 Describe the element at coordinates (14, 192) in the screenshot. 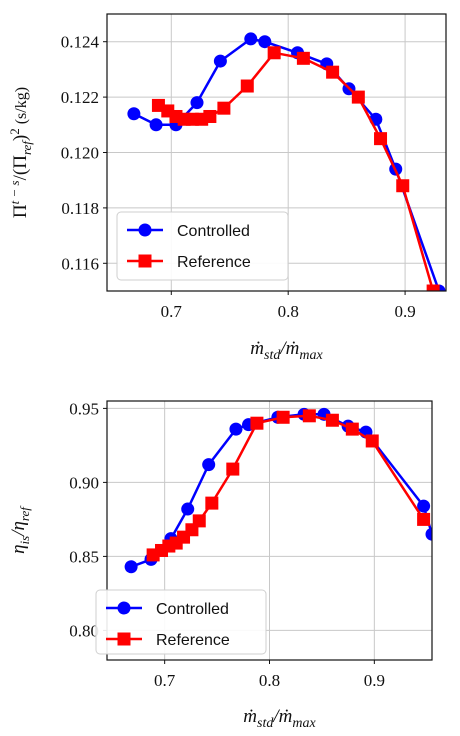

I see `label-part: t − s` at that location.